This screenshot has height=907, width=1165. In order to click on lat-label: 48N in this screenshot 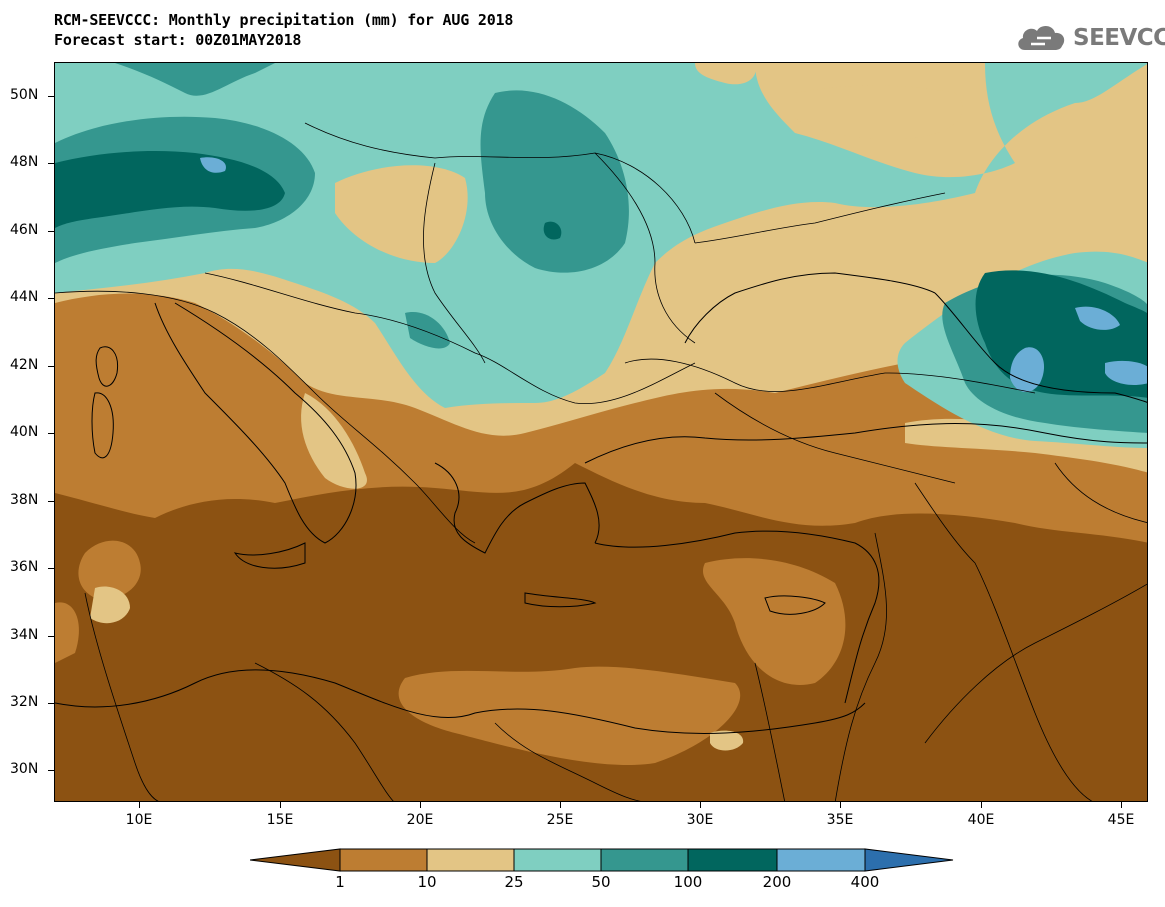, I will do `click(24, 162)`.